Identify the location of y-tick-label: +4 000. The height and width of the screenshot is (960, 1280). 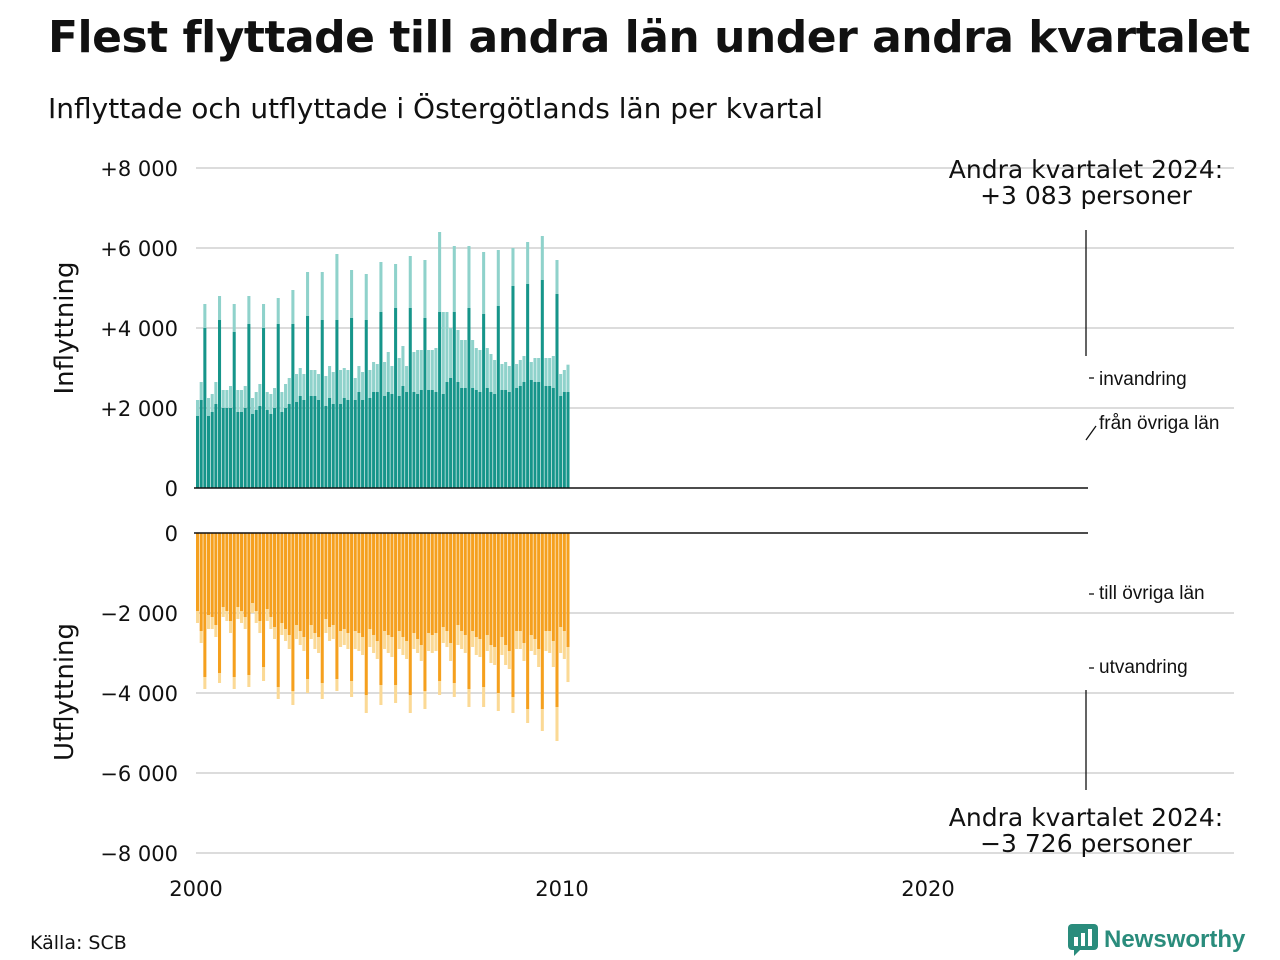
(139, 329).